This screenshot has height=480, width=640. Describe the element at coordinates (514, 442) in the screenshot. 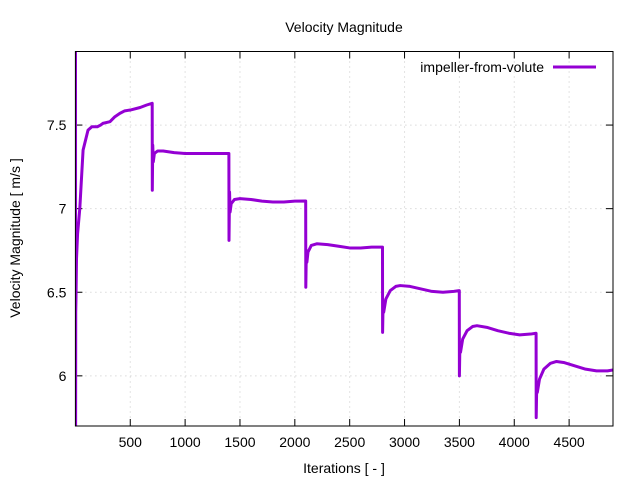

I see `x-tick-label: 4000` at that location.